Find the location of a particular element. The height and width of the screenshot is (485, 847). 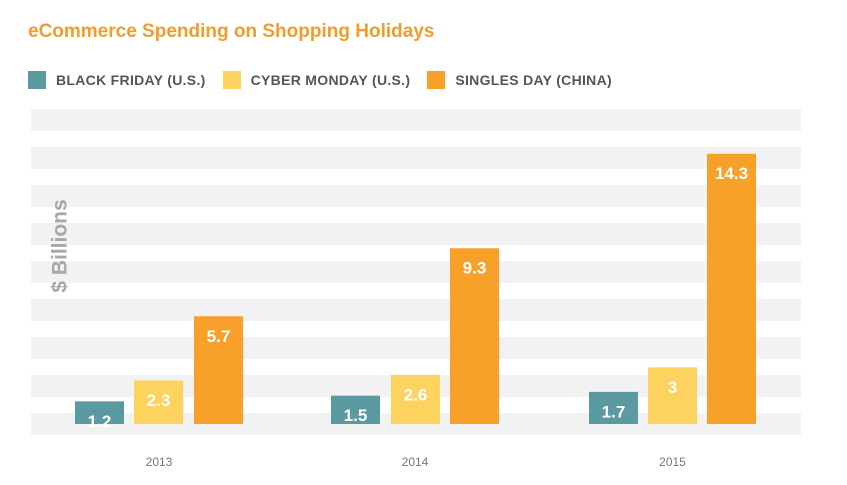

bar-value-label: 2.3 is located at coordinates (159, 400).